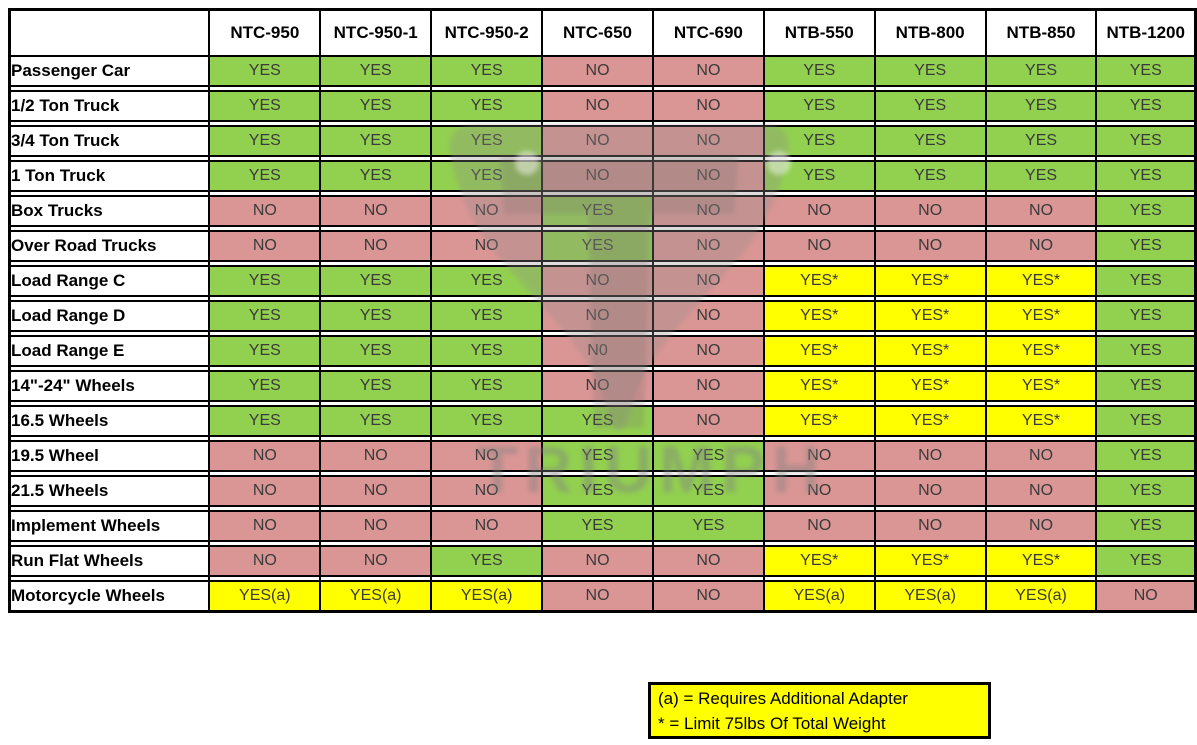 This screenshot has height=745, width=1197. What do you see at coordinates (602, 246) in the screenshot?
I see `table-row: Over Road Trucks NO NO NO YES NO NO NO NO YES` at bounding box center [602, 246].